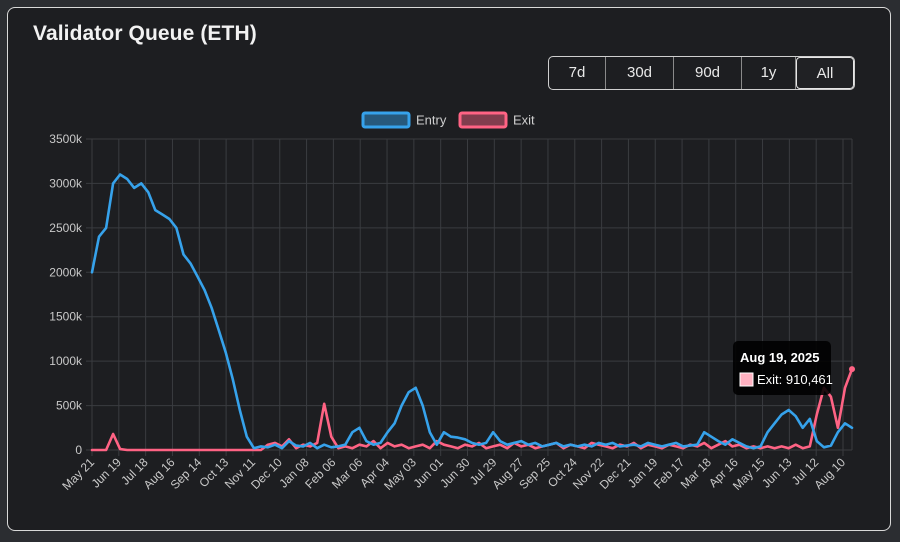 The height and width of the screenshot is (542, 900). What do you see at coordinates (577, 73) in the screenshot?
I see `range-button-7d: 7d` at bounding box center [577, 73].